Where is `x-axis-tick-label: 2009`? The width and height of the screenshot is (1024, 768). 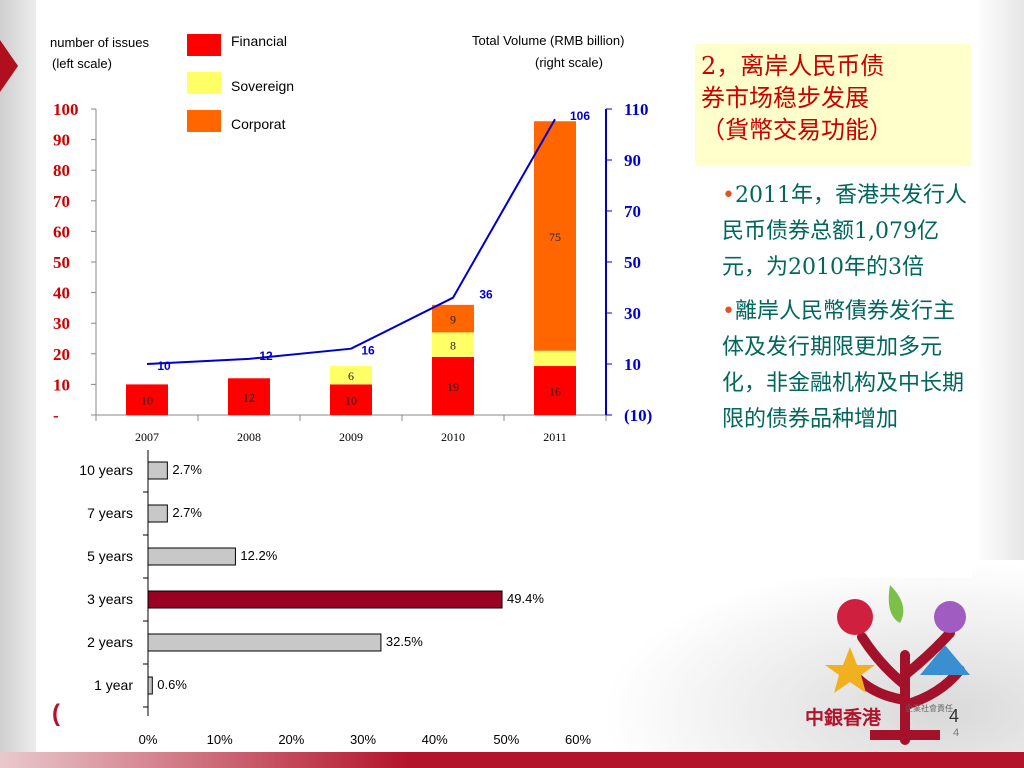
x-axis-tick-label: 2009 is located at coordinates (351, 437).